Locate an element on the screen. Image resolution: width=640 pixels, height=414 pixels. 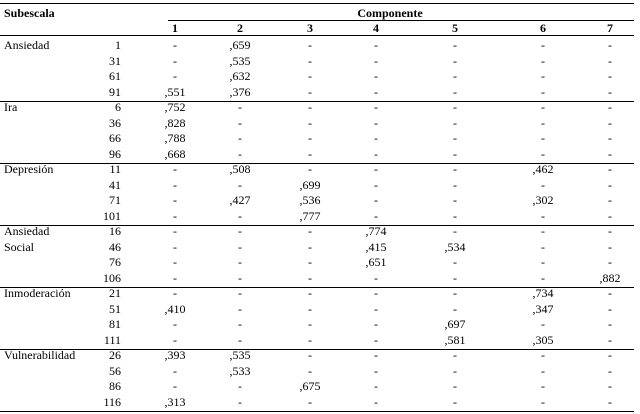
rule-top is located at coordinates (317, 3).